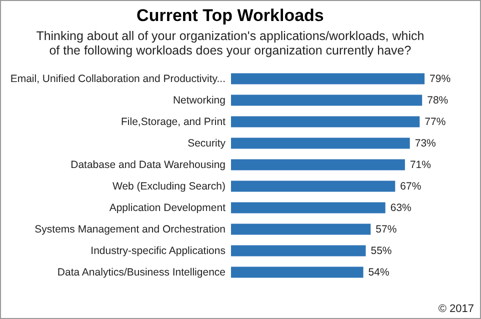 This screenshot has width=481, height=319. What do you see at coordinates (148, 164) in the screenshot?
I see `y-tick-label: Database and Data Warehousing` at bounding box center [148, 164].